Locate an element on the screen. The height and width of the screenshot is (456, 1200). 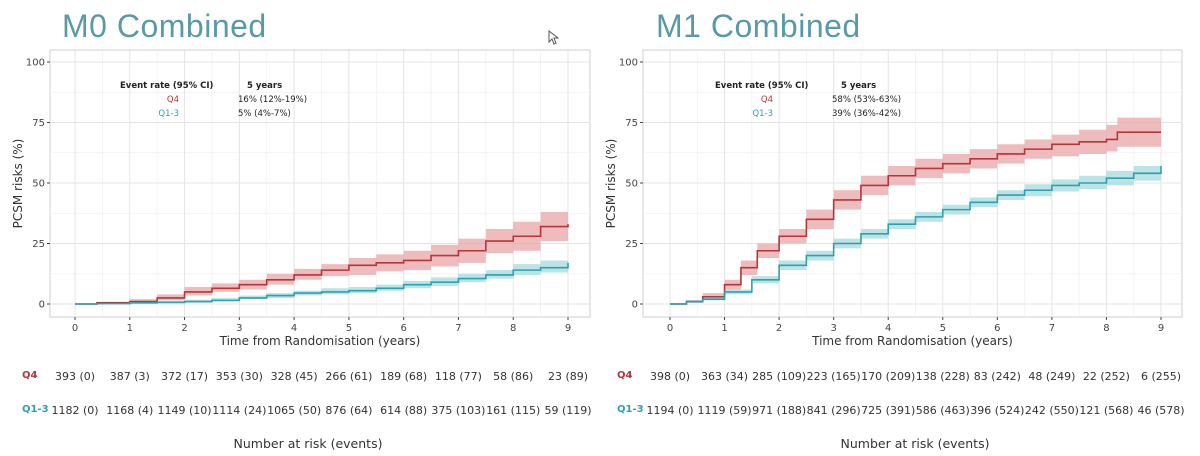
risk-cell: 393 (0) is located at coordinates (75, 376).